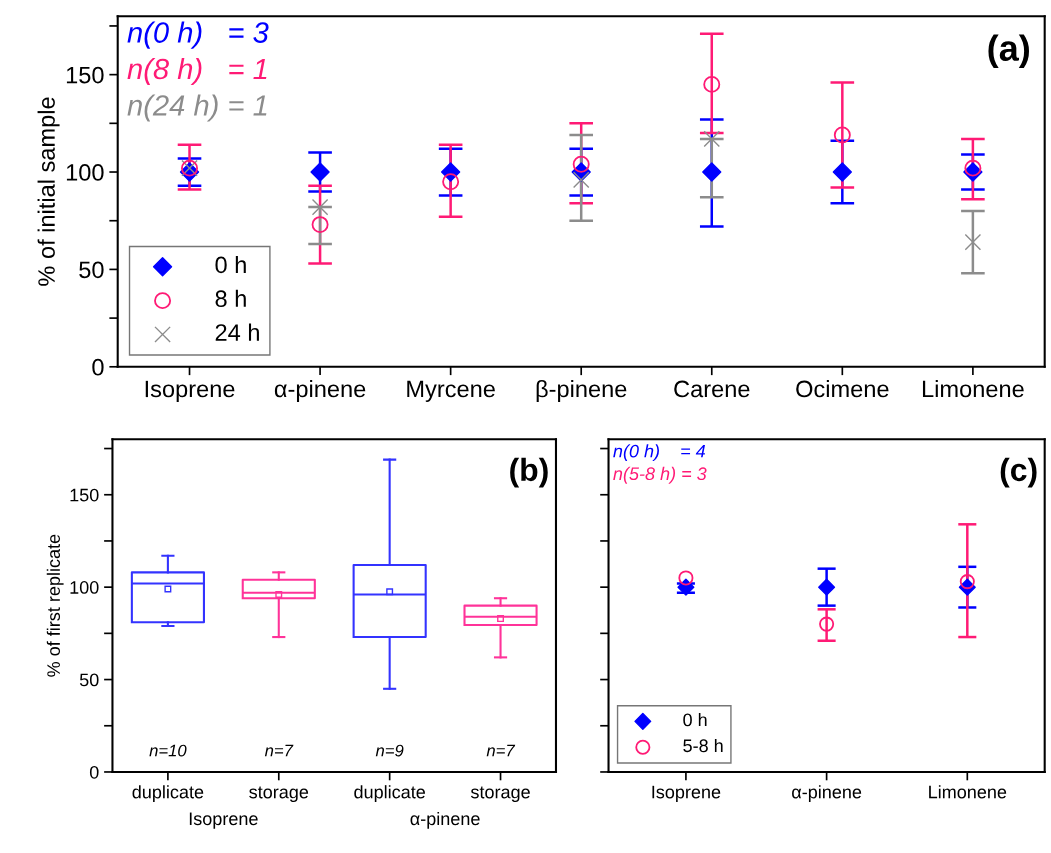 This screenshot has width=1051, height=853. What do you see at coordinates (703, 745) in the screenshot?
I see `legend-label: 5-8 h` at bounding box center [703, 745].